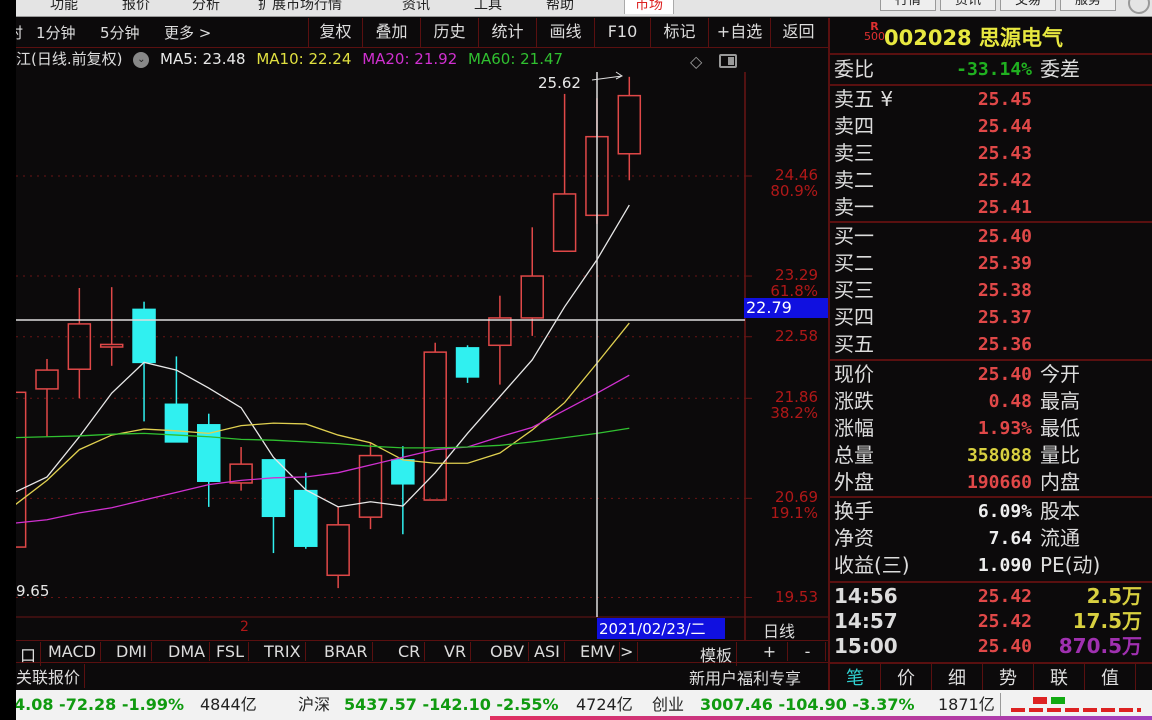  Describe the element at coordinates (206, 6) in the screenshot. I see `menu-item: 分析` at that location.